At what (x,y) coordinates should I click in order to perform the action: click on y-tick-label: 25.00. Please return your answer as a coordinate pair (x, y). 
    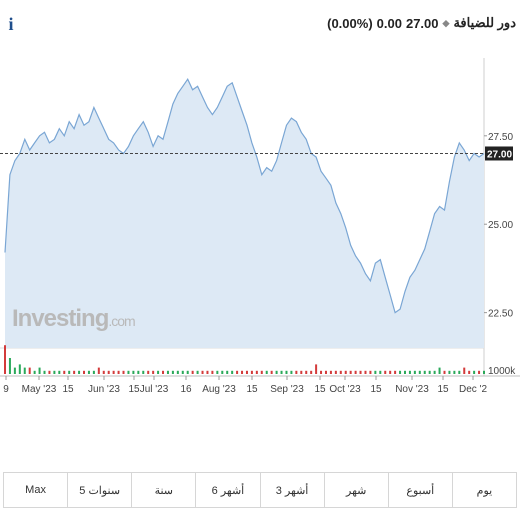
    Looking at the image, I should click on (500, 225).